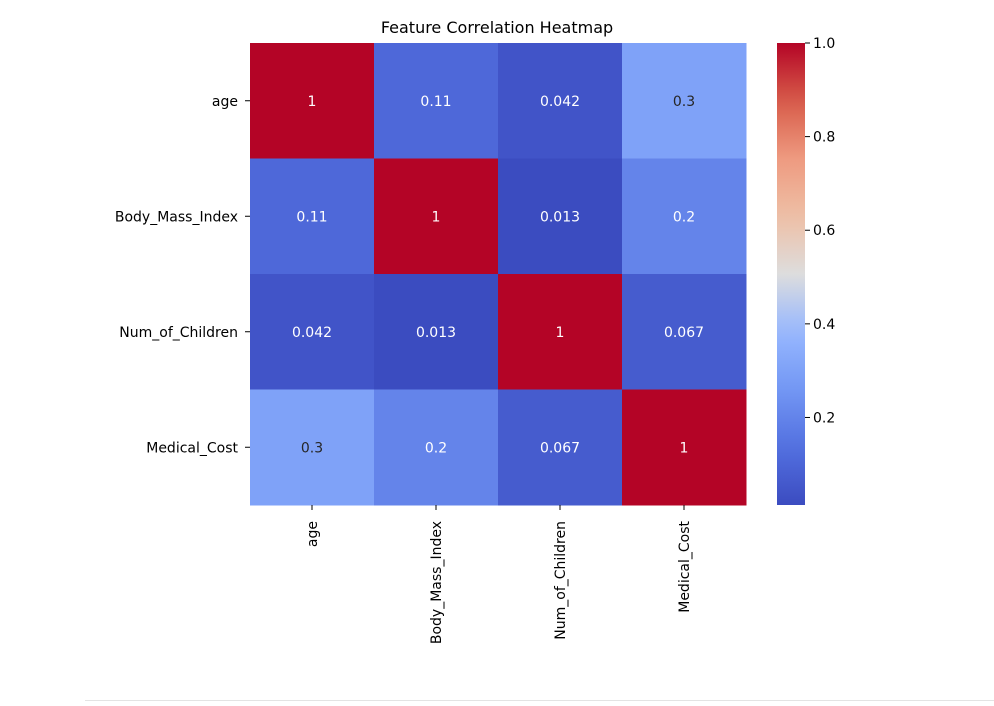 Image resolution: width=994 pixels, height=706 pixels. I want to click on y-tick-label-medical-cost: Medical_Cost, so click(192, 448).